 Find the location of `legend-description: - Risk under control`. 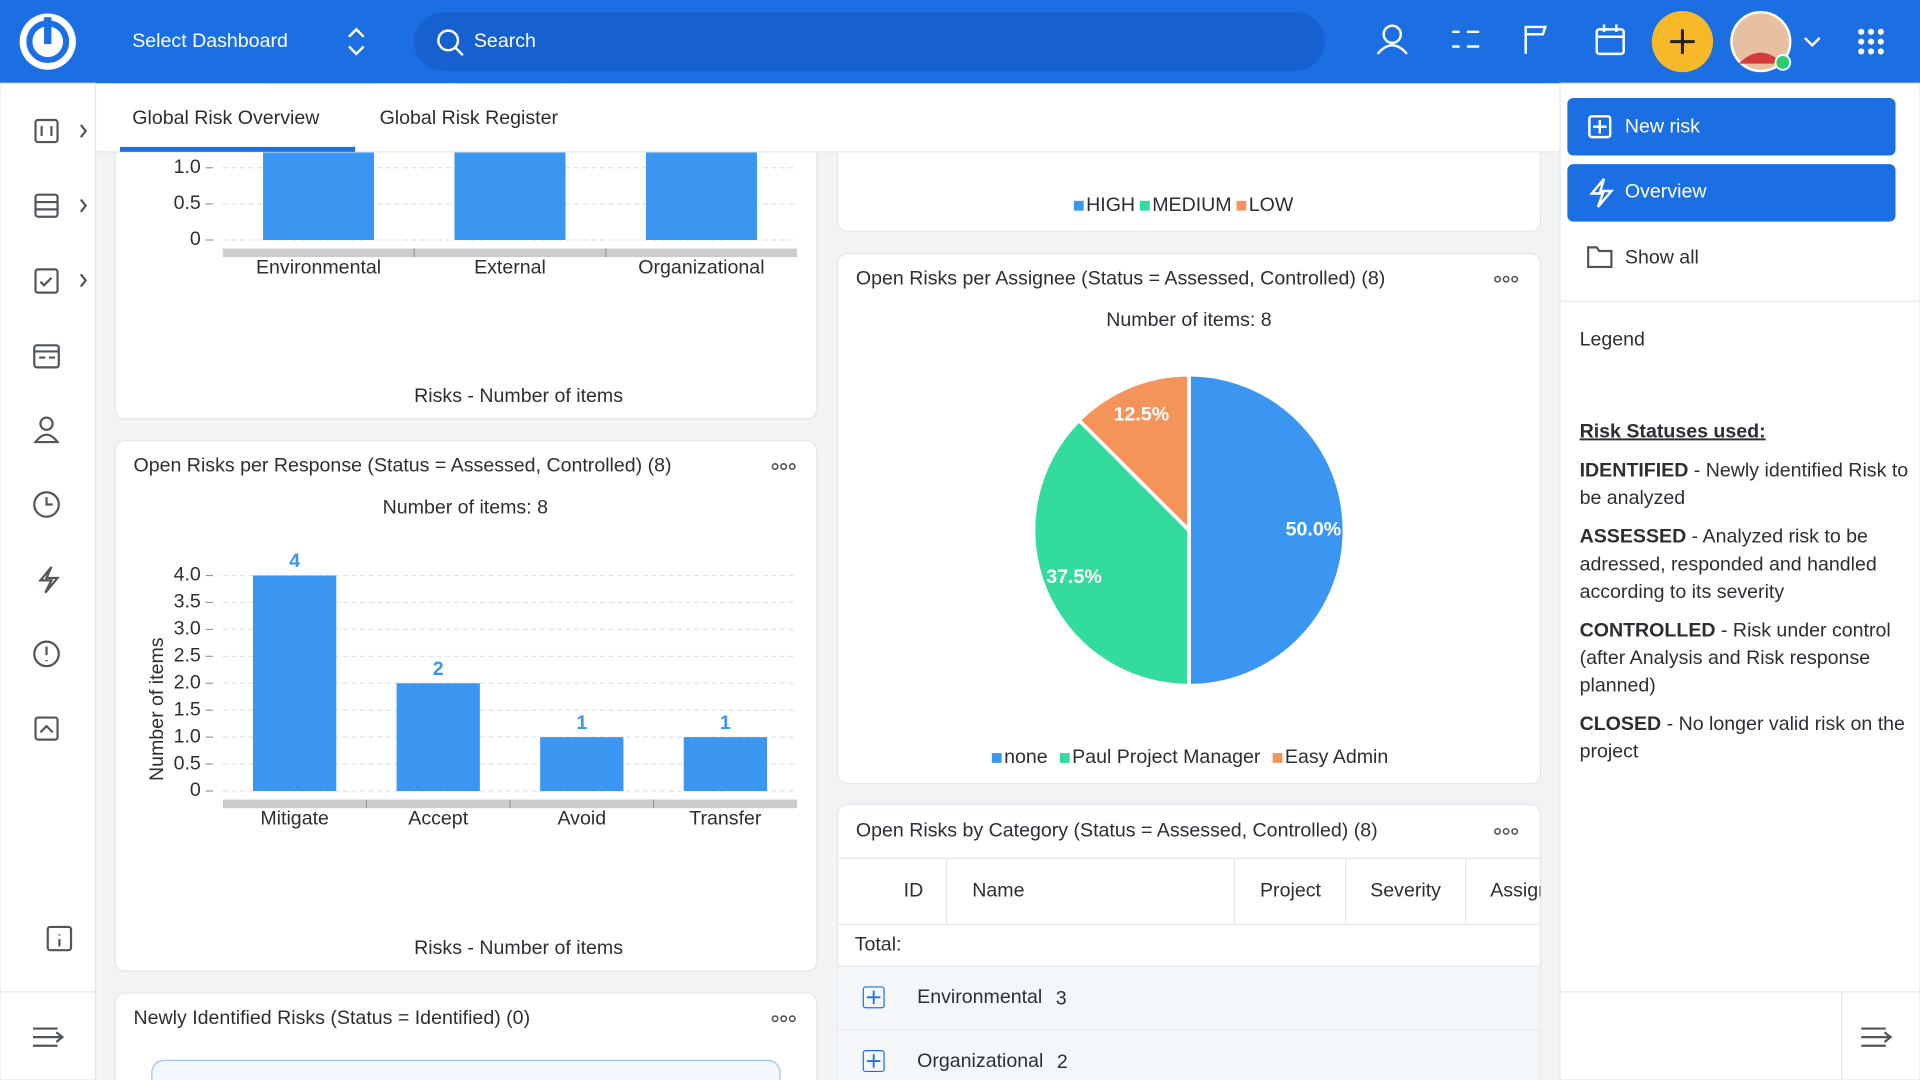

legend-description: - Risk under control is located at coordinates (1803, 630).